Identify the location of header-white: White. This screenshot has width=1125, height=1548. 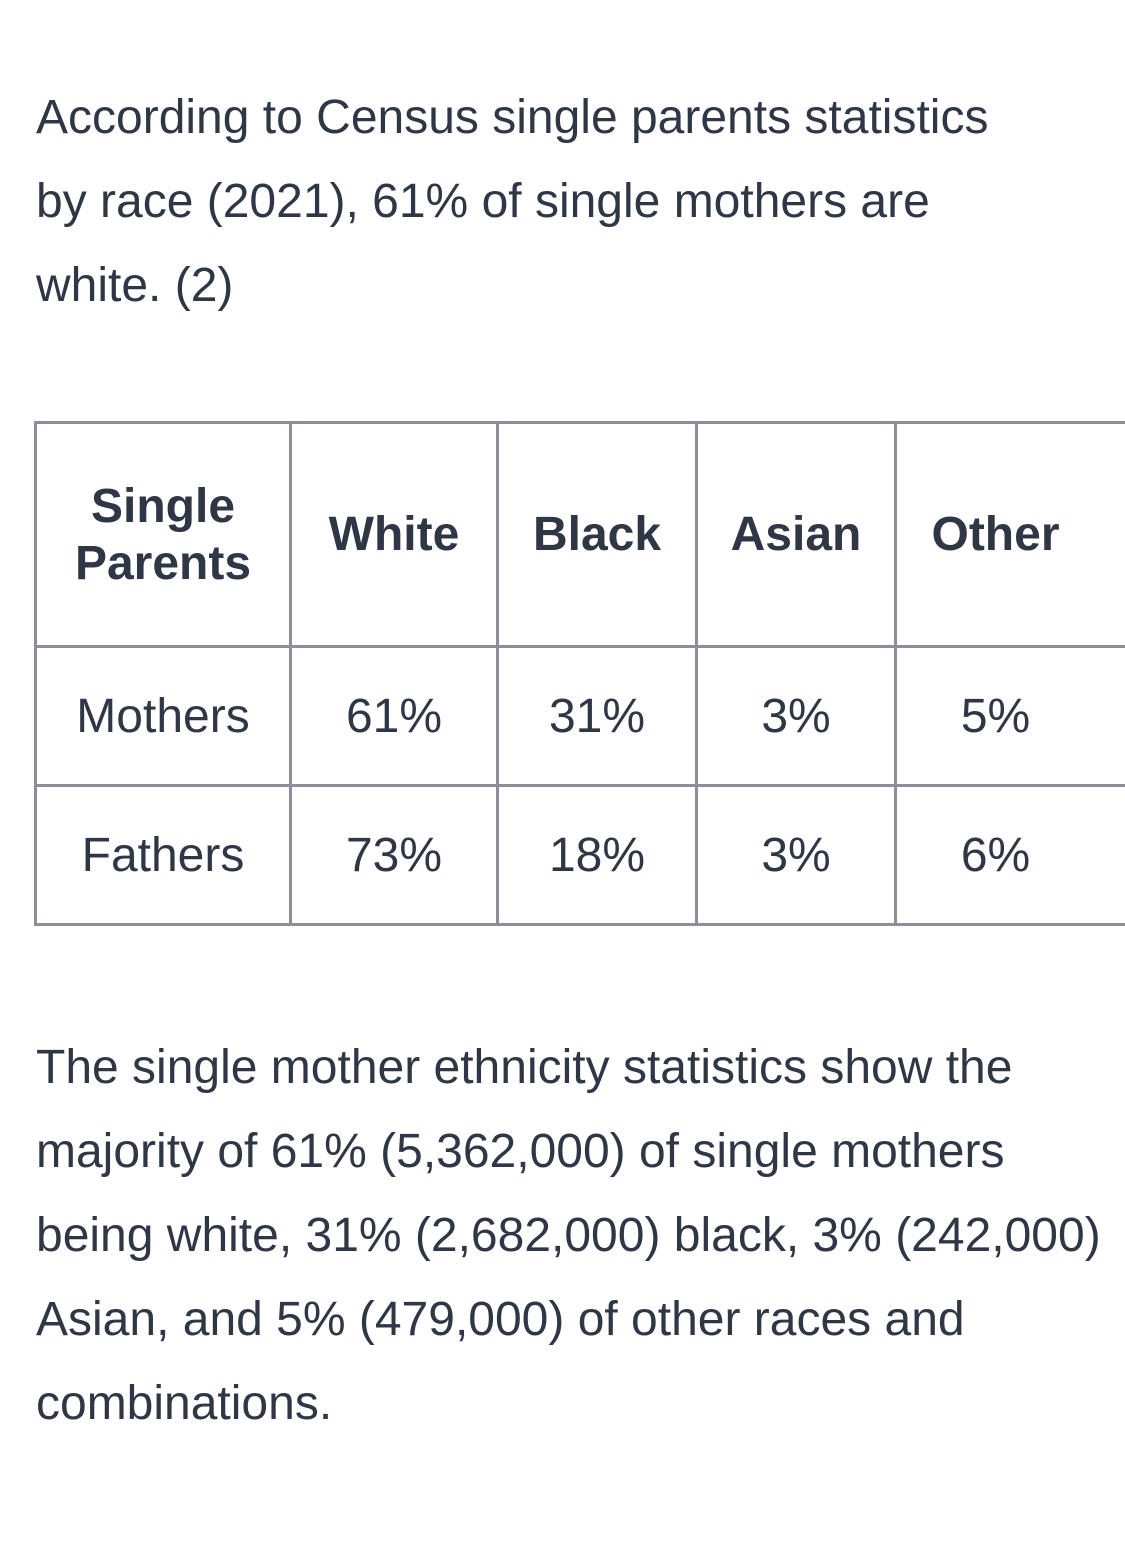
(394, 534).